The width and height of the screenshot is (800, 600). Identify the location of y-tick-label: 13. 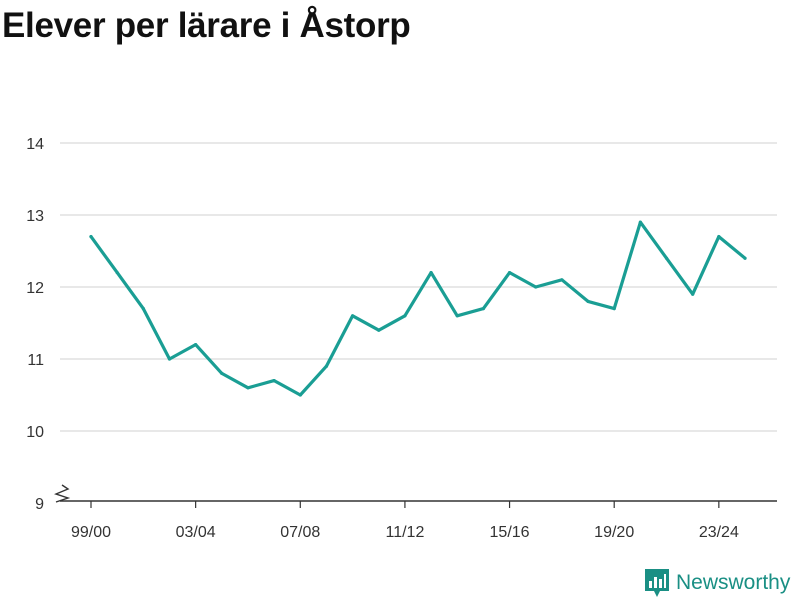
(35, 216).